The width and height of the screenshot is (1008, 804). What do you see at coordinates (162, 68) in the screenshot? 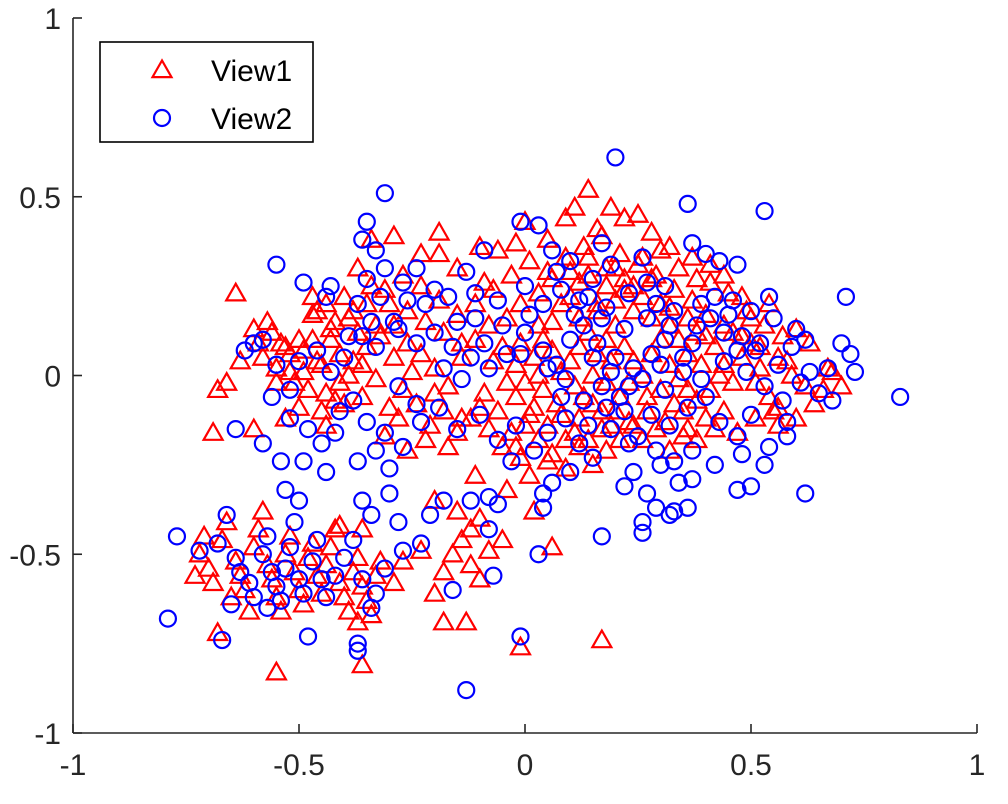
I see `legend-marker-view1` at bounding box center [162, 68].